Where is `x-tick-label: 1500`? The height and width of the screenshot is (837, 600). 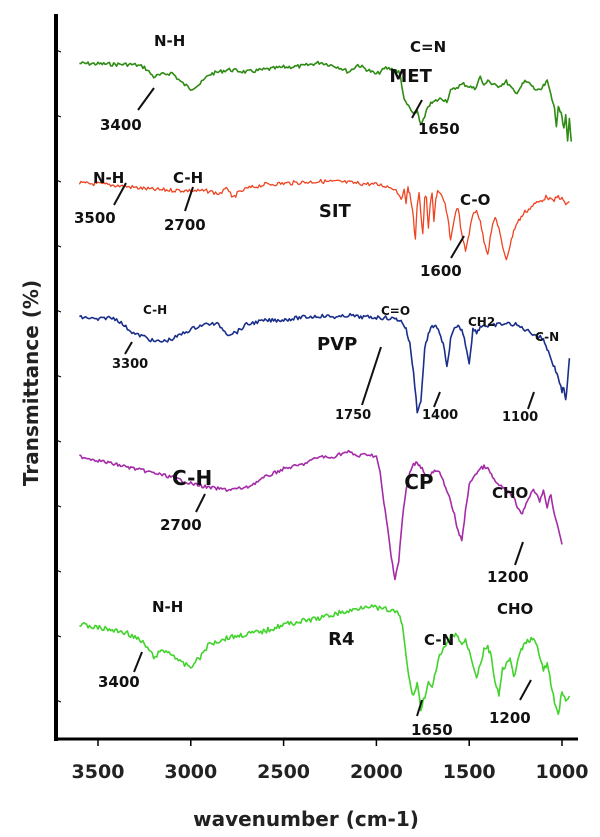 x-tick-label: 1500 is located at coordinates (469, 772).